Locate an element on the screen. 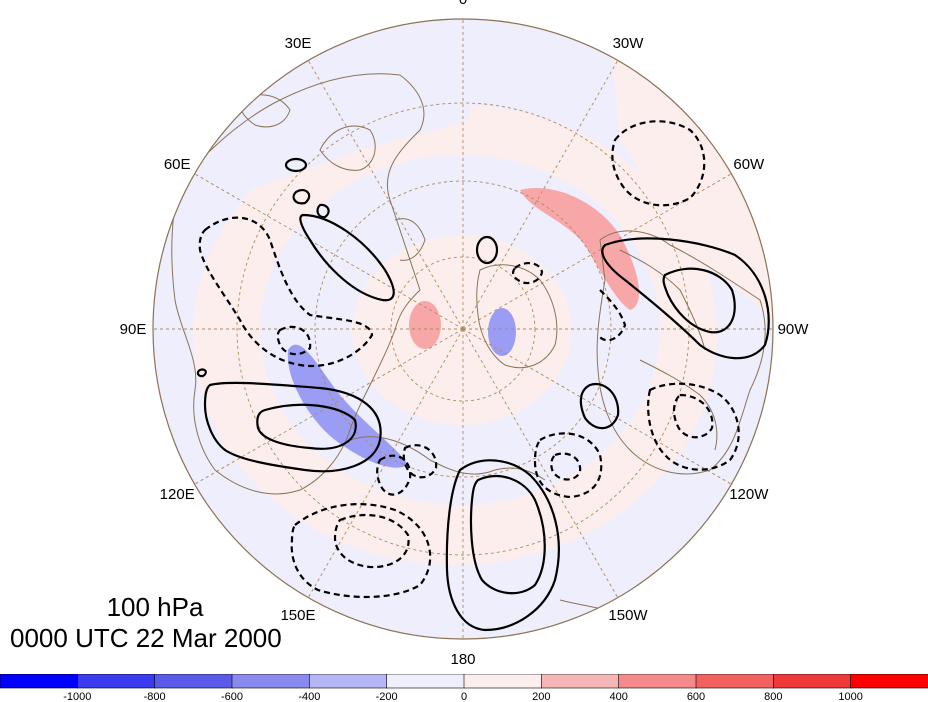 The width and height of the screenshot is (928, 702). longitude-label-60e: 60E is located at coordinates (177, 164).